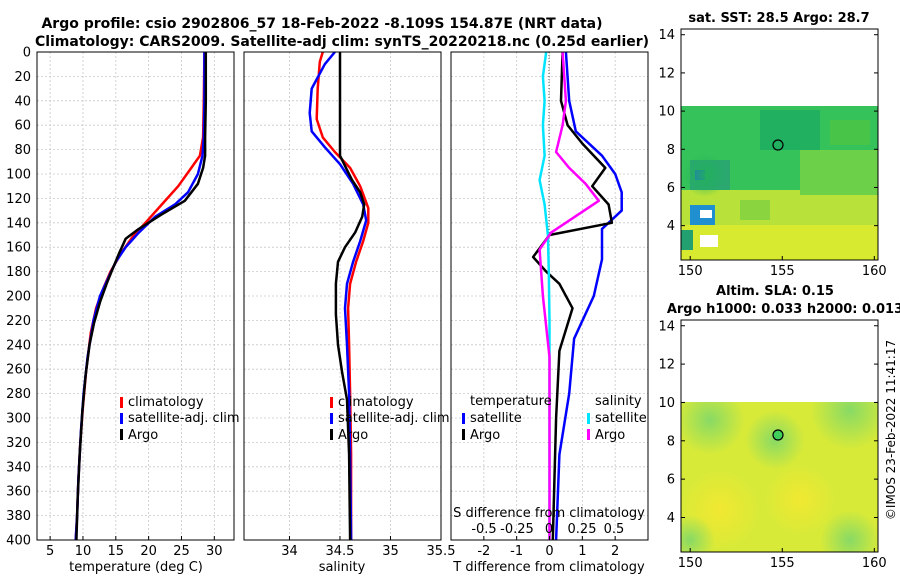 The image size is (900, 580). I want to click on depth-label-11: 220, so click(18, 321).